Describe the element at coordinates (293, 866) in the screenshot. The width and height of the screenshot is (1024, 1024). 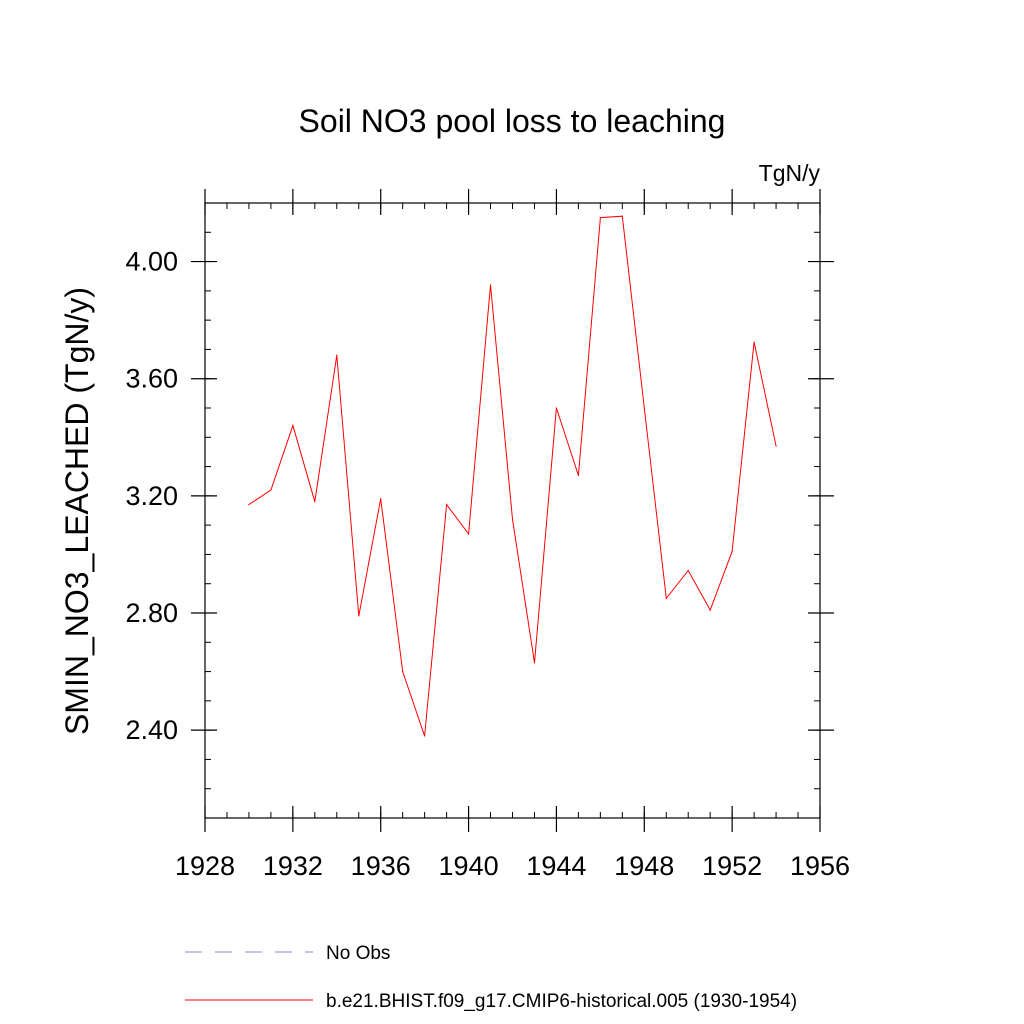
I see `x-tick-label: 1932` at that location.